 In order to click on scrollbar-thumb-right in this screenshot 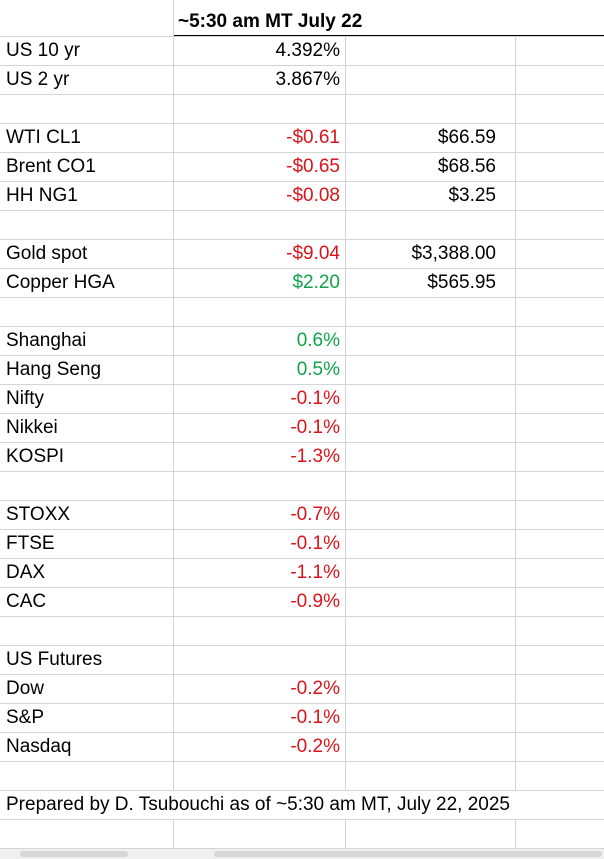, I will do `click(408, 854)`.